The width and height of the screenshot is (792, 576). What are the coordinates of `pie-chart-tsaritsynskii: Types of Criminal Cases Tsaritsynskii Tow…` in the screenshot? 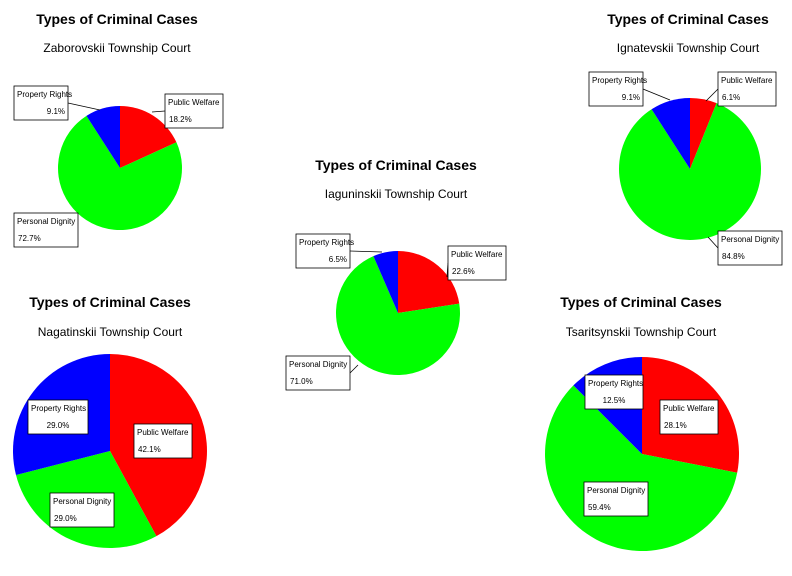 It's located at (642, 422).